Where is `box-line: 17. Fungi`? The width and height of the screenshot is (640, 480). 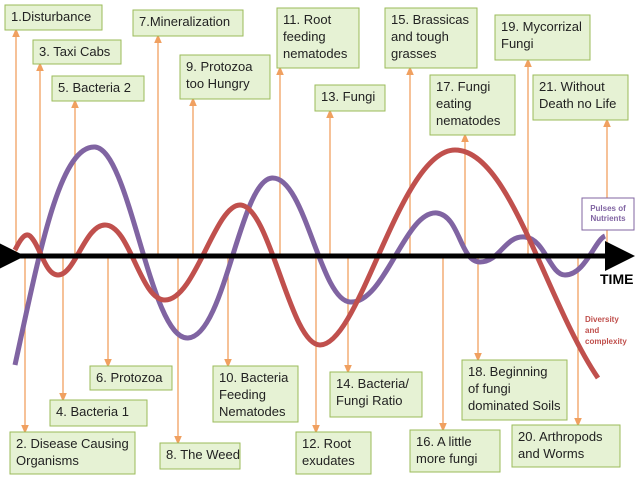
box-line: 17. Fungi is located at coordinates (463, 86).